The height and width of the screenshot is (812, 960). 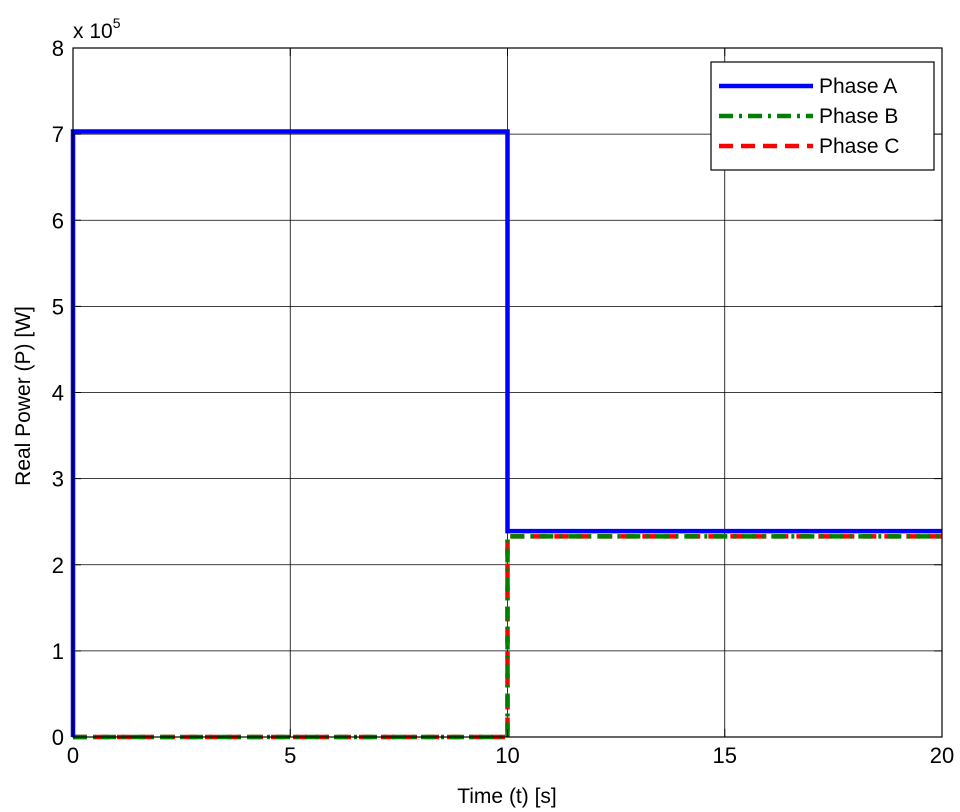 I want to click on legend: Phase A Phase B Phase C, so click(x=822, y=116).